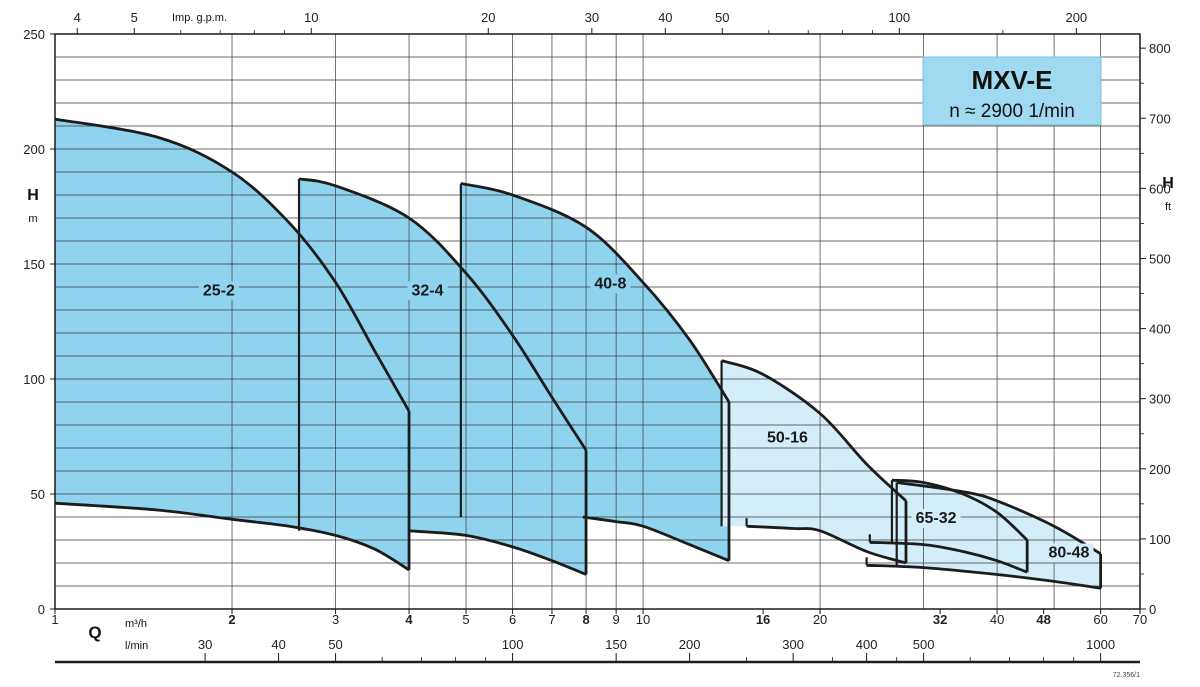  What do you see at coordinates (34, 264) in the screenshot?
I see `y-tick-label: 150` at bounding box center [34, 264].